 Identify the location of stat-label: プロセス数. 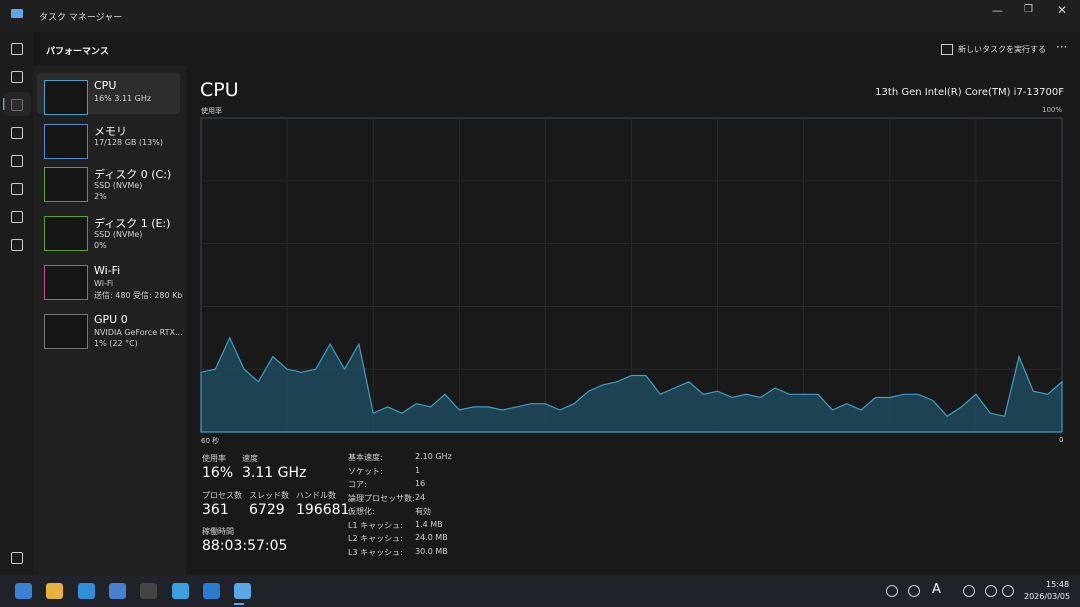
(222, 495).